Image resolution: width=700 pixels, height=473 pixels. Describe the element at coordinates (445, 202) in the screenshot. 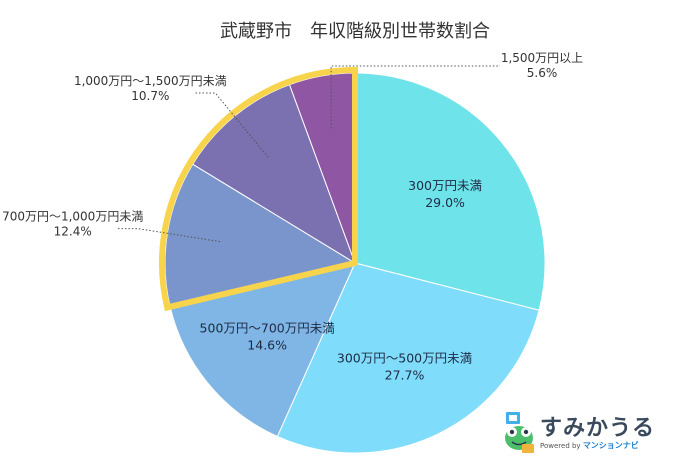

I see `slice-1-value: 29.0%` at that location.